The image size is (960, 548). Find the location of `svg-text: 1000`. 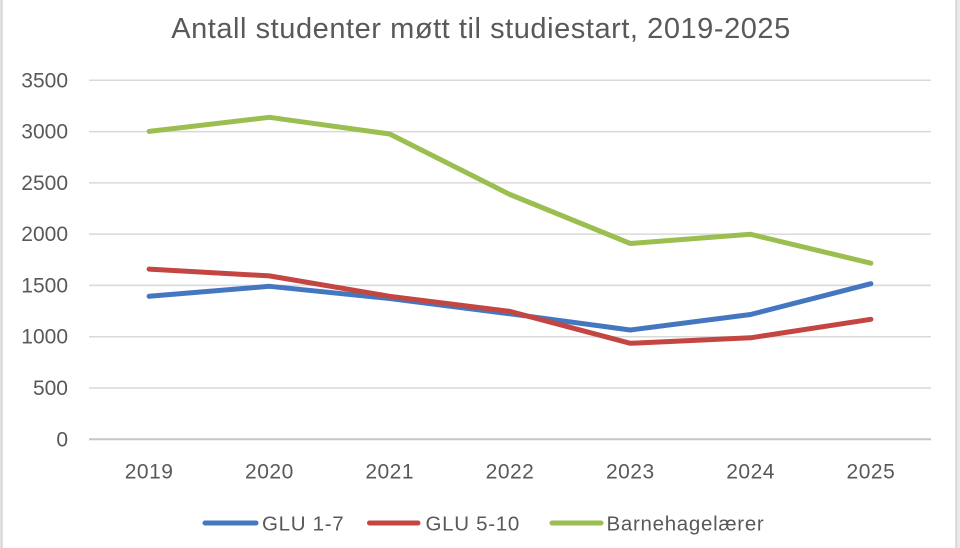

svg-text: 1000 is located at coordinates (44, 337).